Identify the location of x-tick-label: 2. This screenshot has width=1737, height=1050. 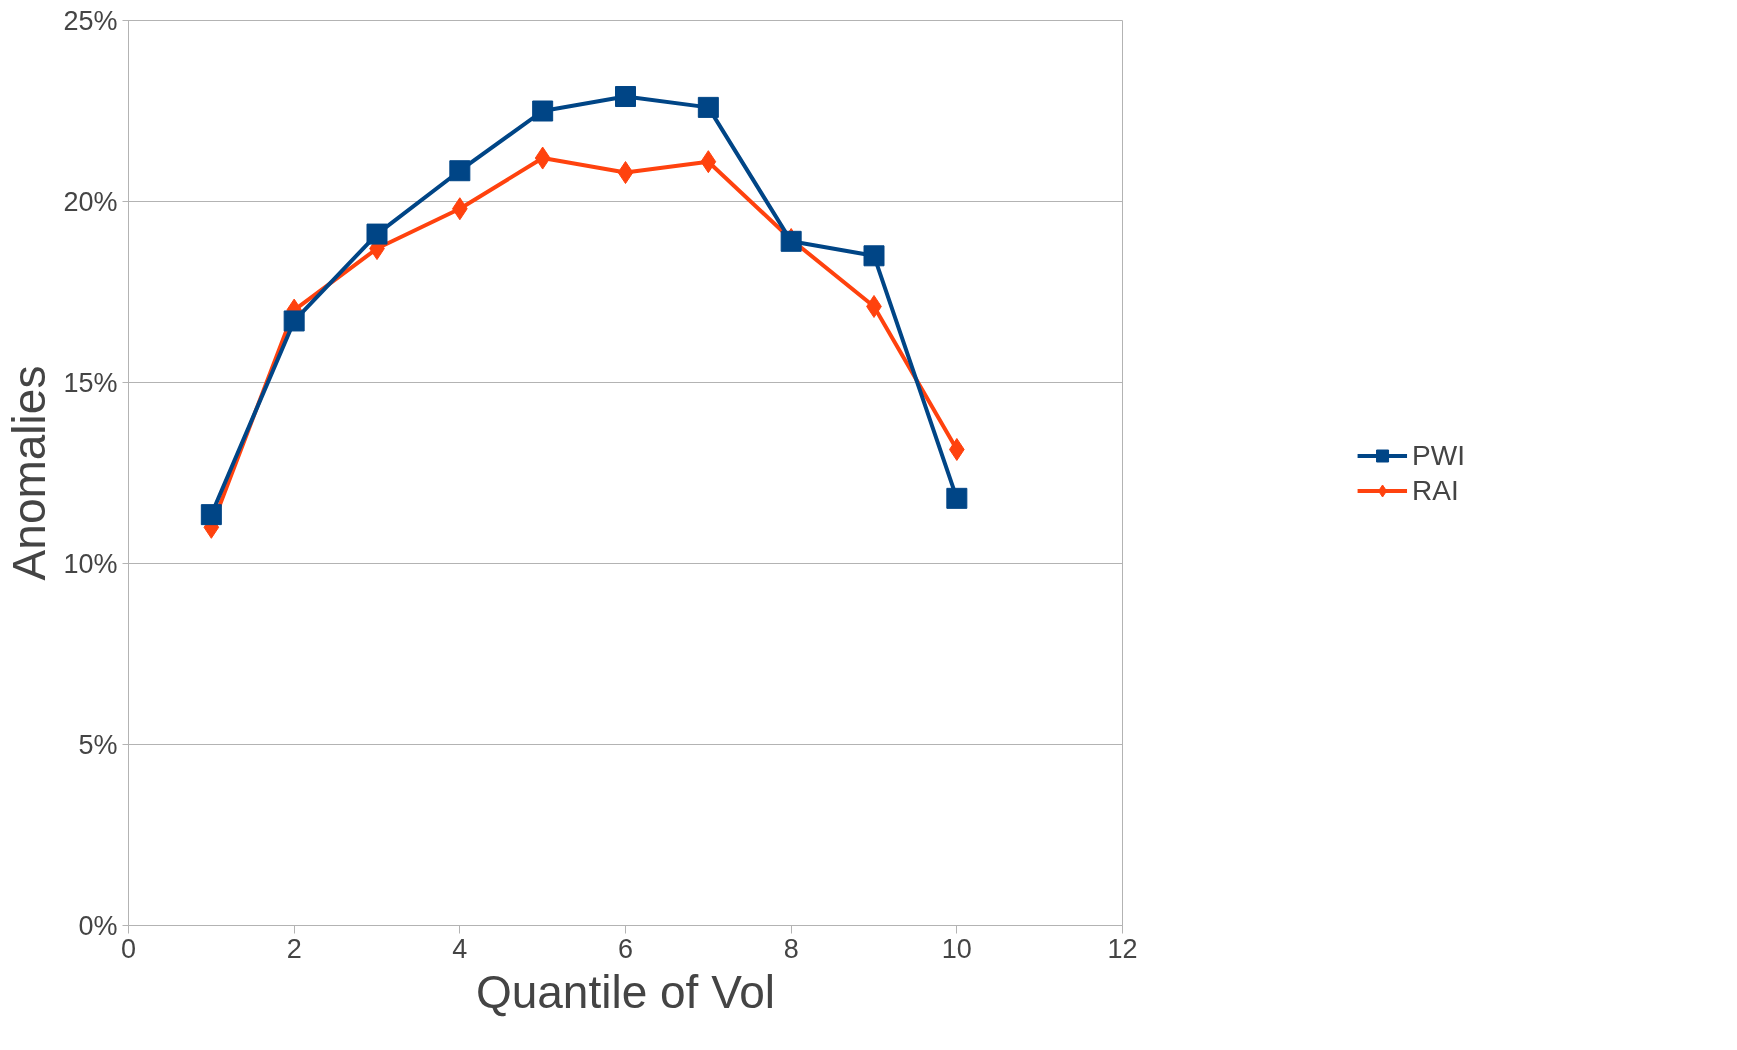
(294, 948).